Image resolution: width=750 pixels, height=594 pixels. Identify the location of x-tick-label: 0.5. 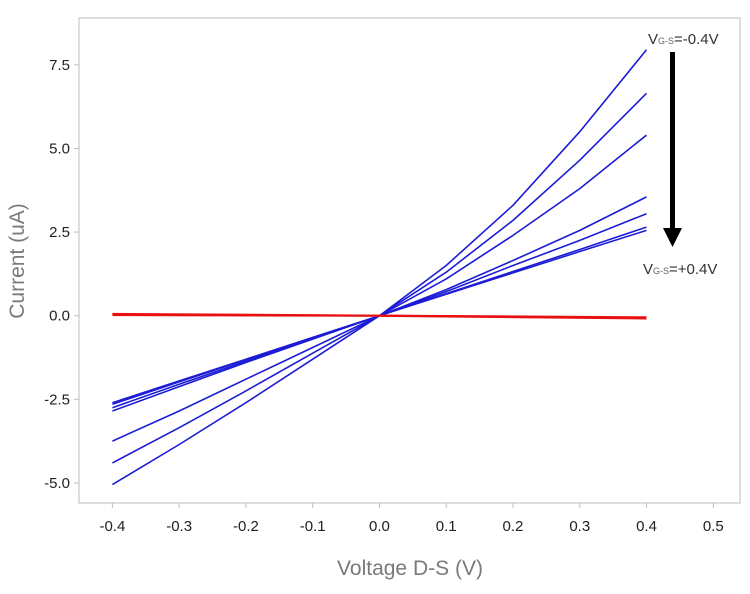
(713, 526).